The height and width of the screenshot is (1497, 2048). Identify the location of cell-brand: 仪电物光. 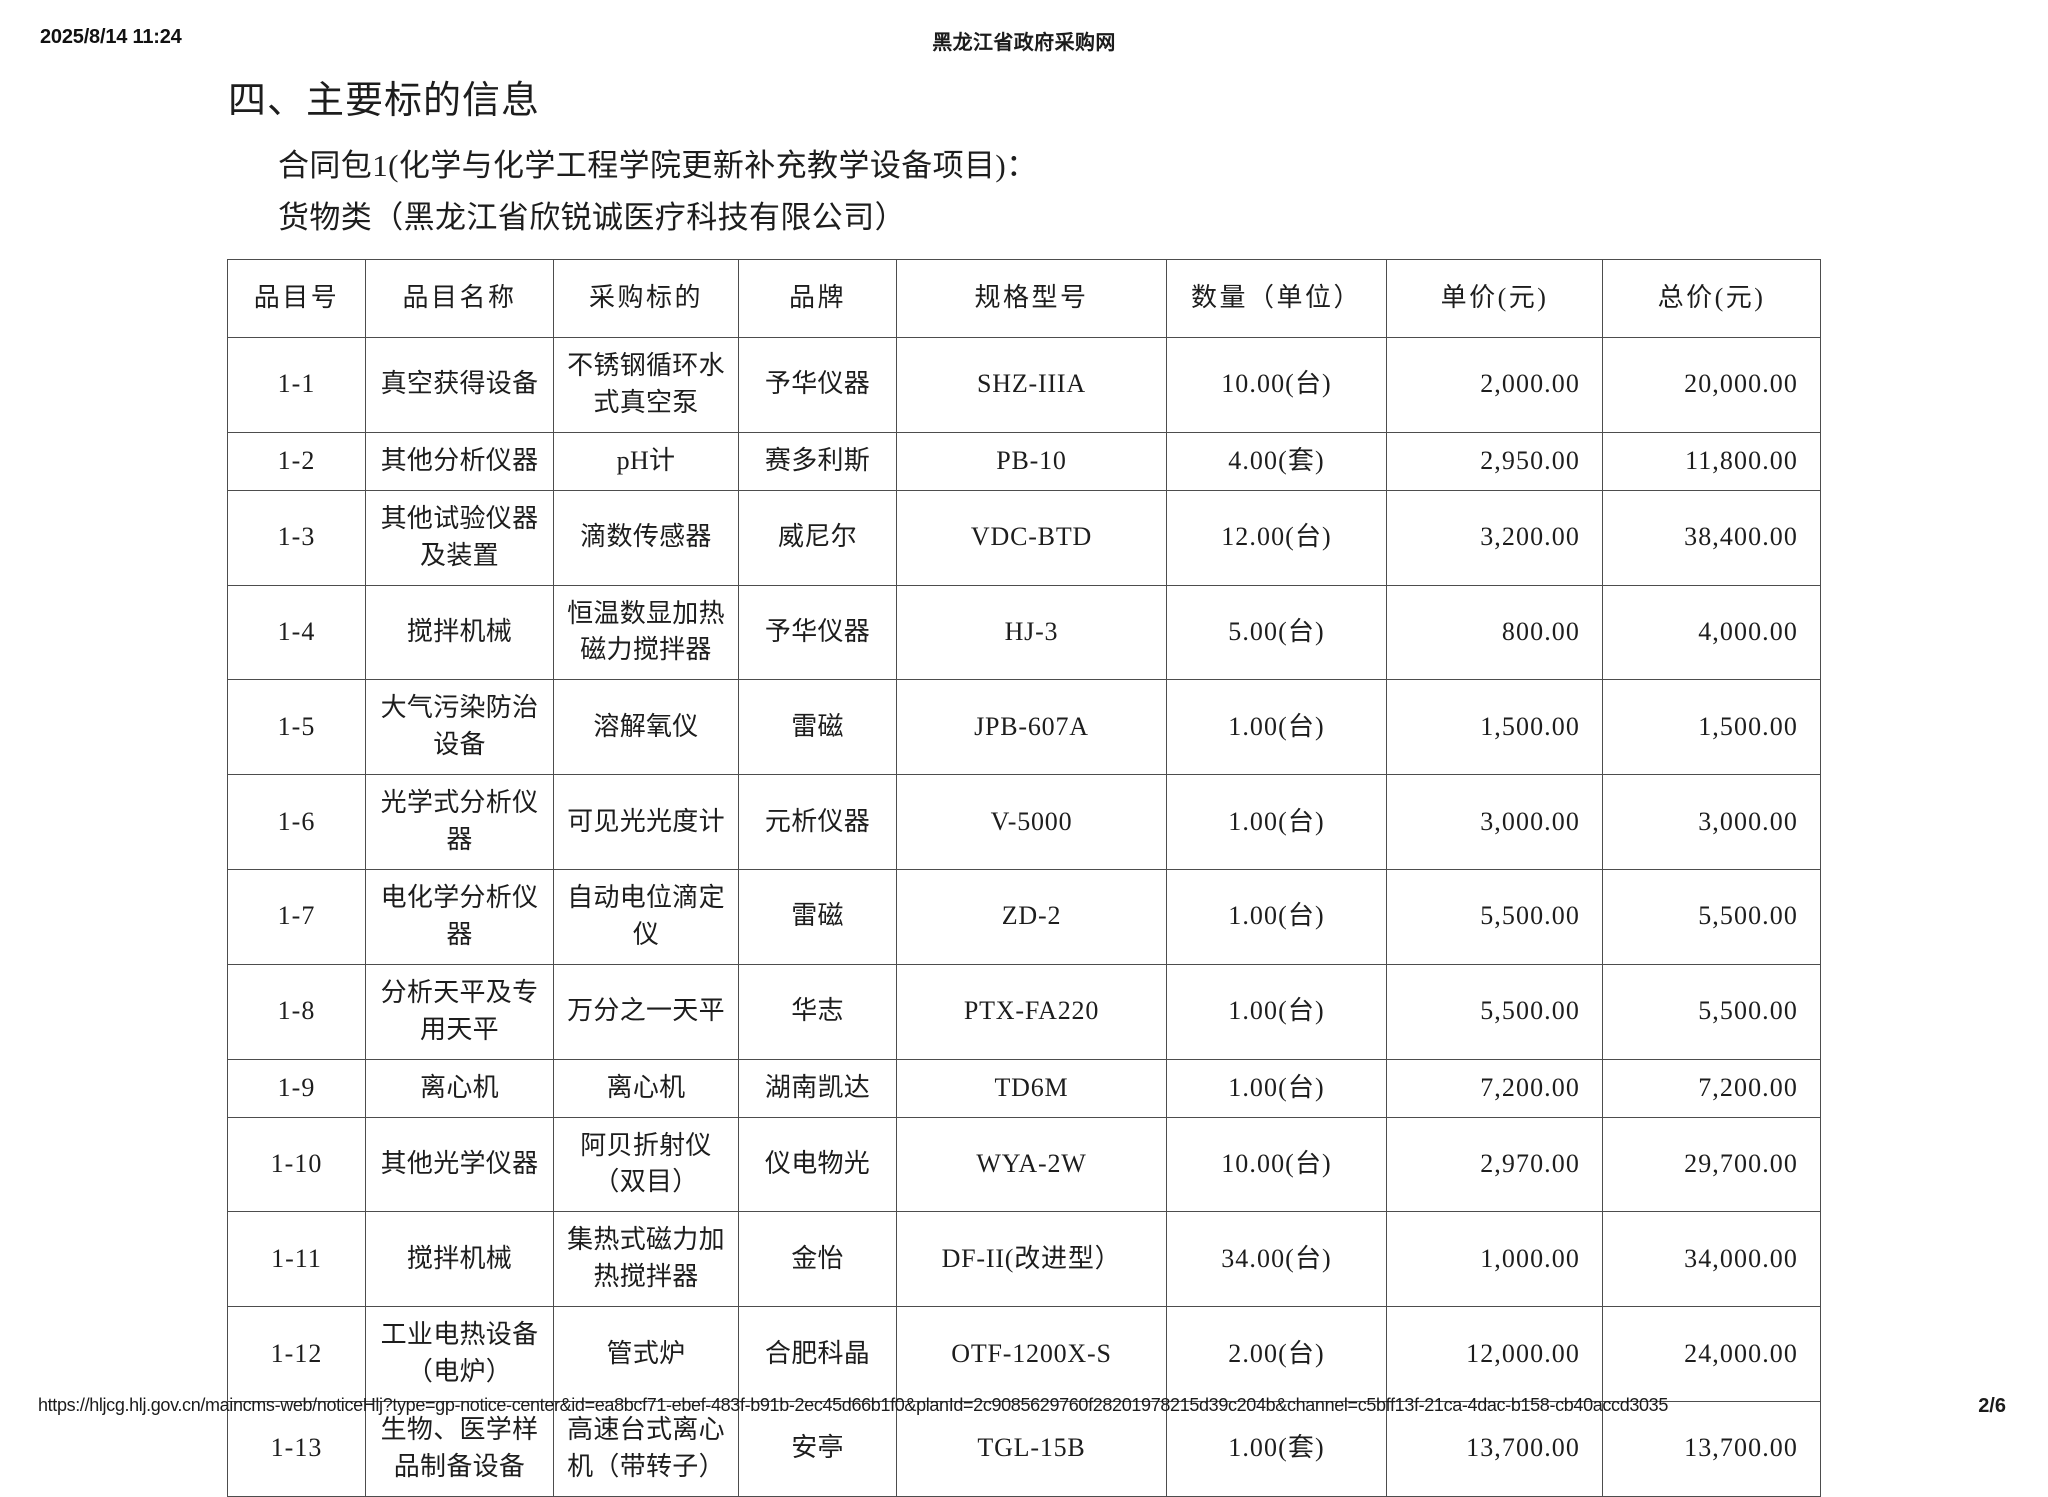
(817, 1164).